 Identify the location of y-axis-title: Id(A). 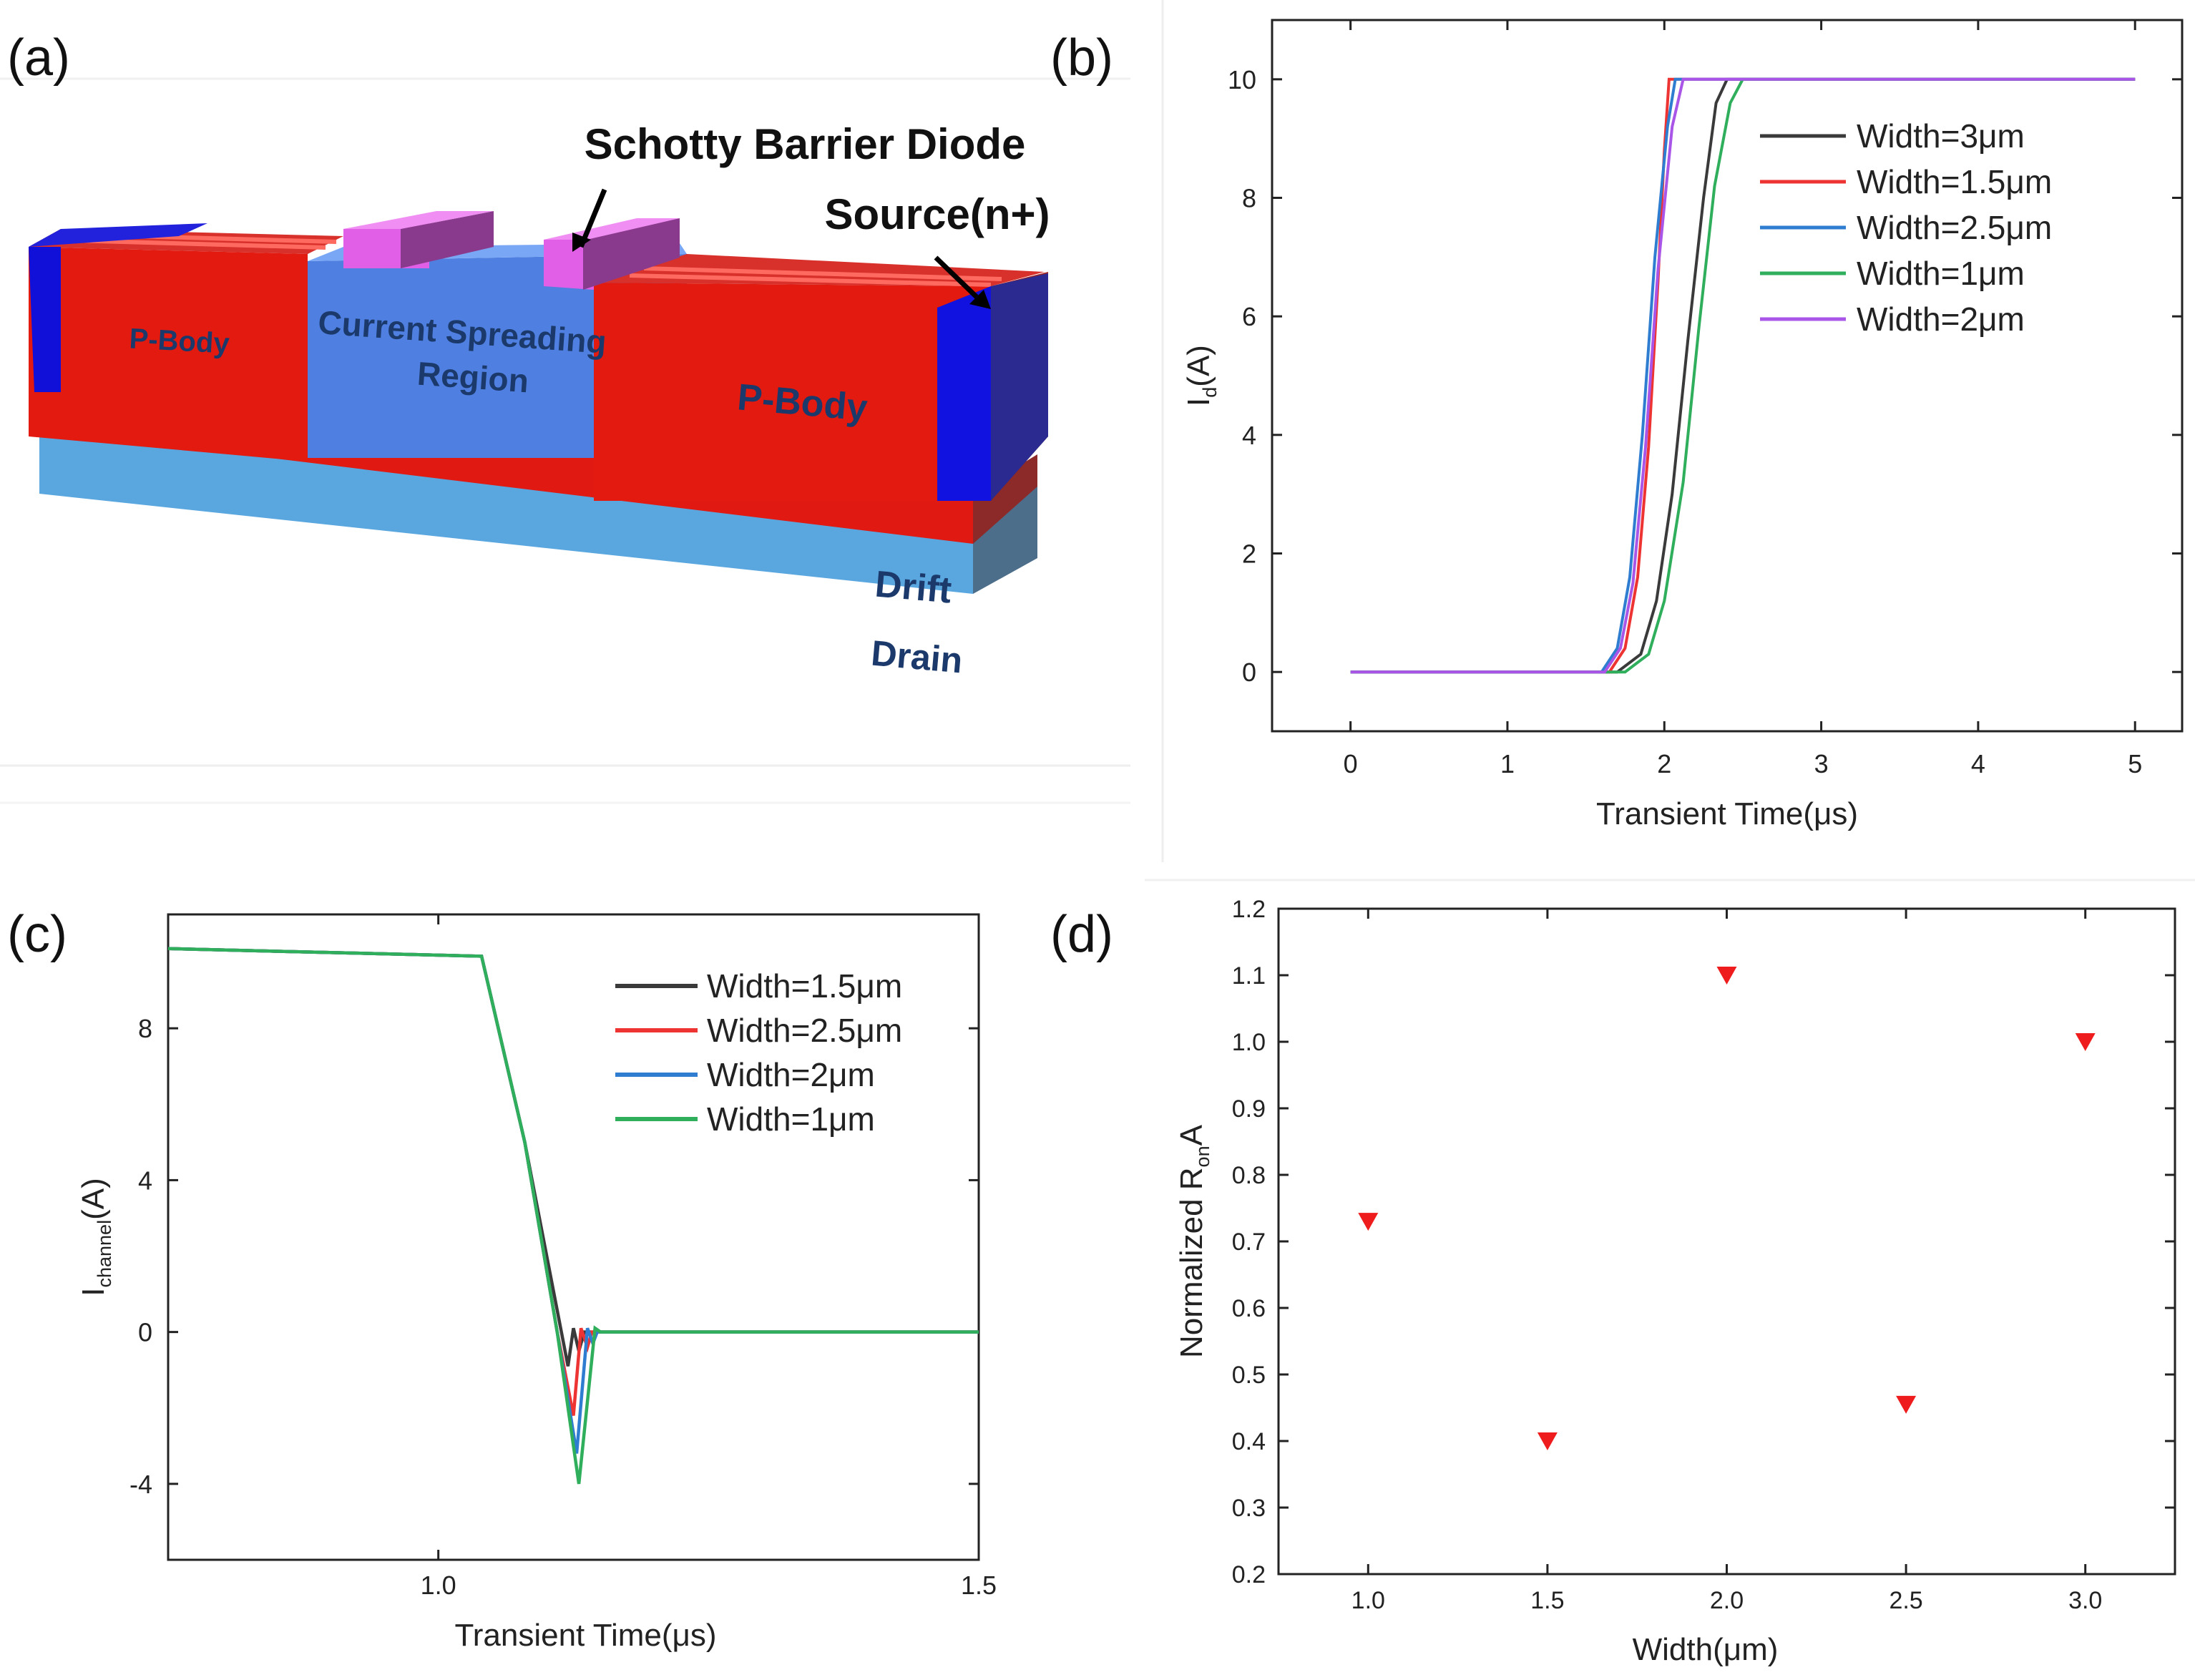
(1201, 375).